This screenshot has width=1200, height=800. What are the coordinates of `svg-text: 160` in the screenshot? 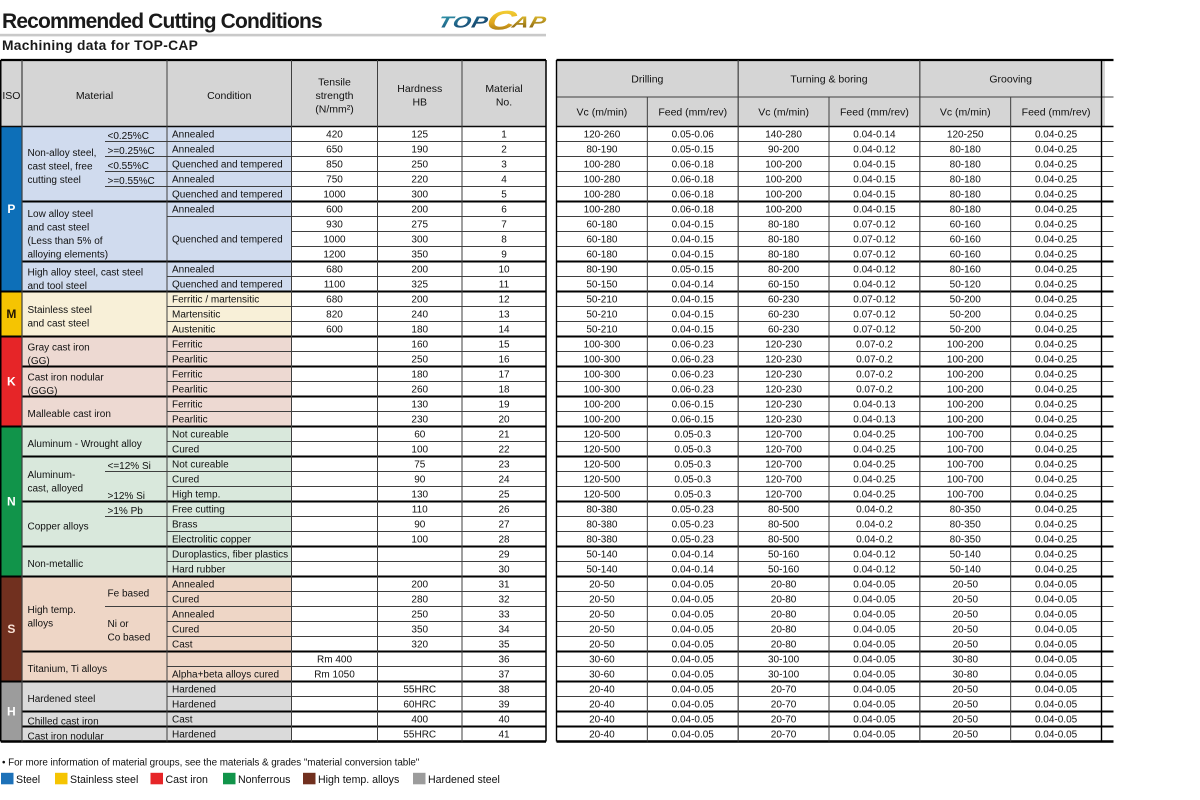 It's located at (419, 345).